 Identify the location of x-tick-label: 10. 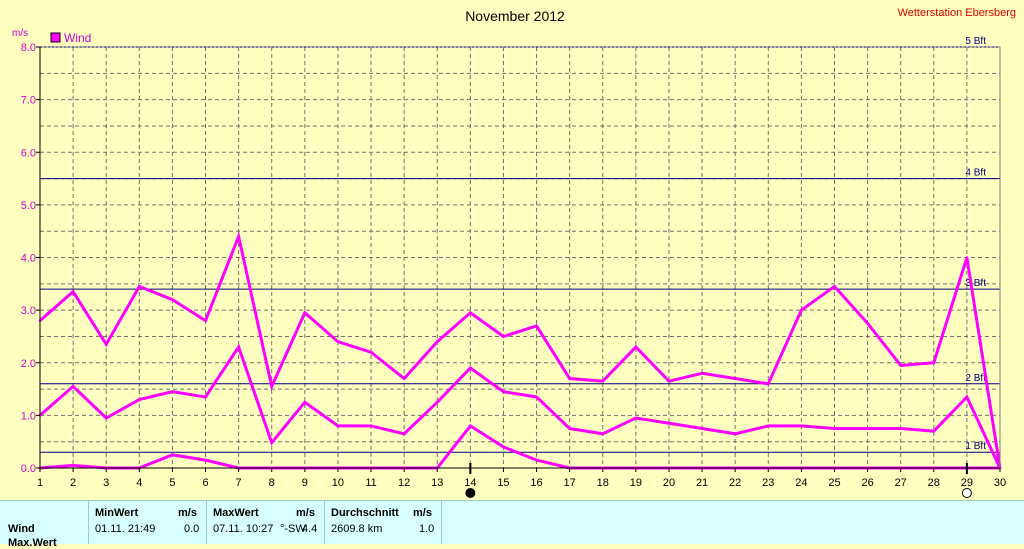
(338, 483).